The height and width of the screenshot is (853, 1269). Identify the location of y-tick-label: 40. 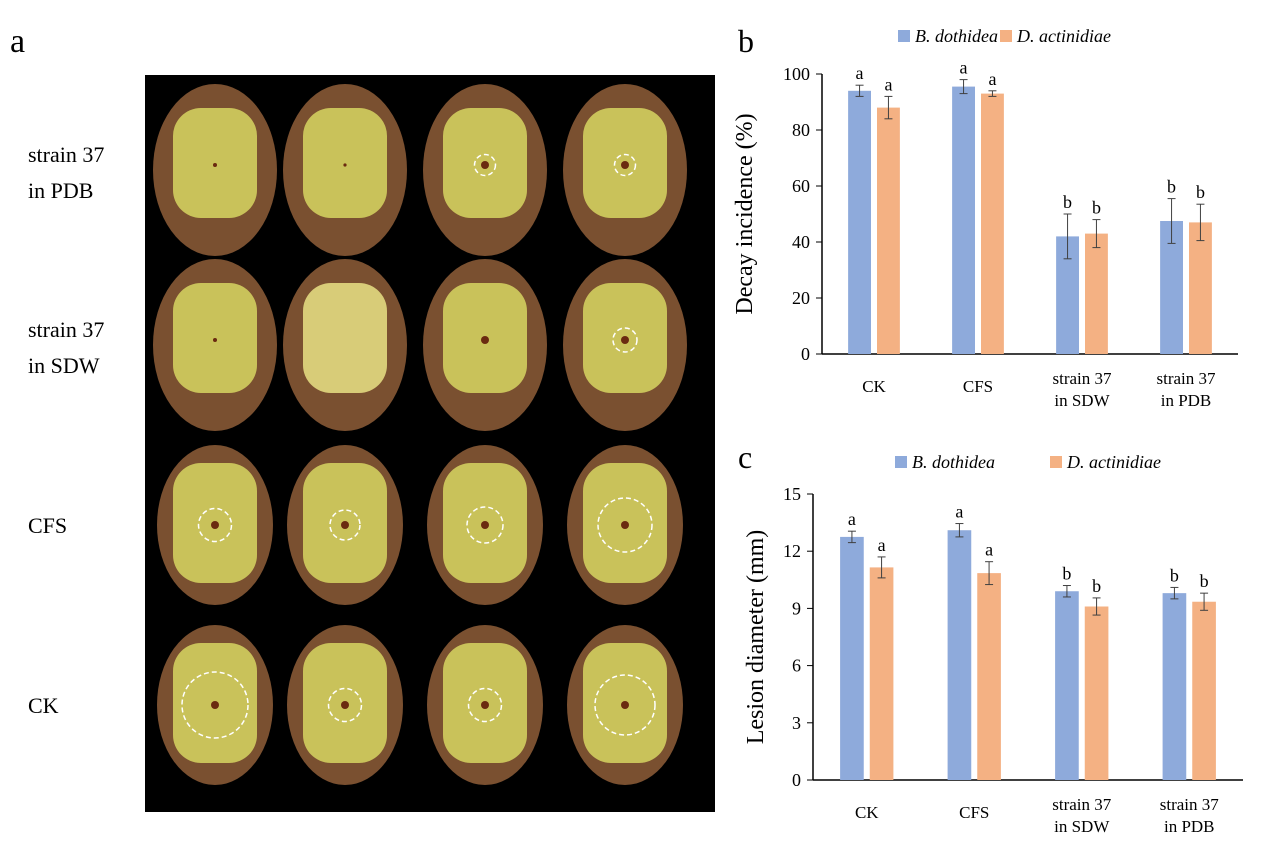
(801, 242).